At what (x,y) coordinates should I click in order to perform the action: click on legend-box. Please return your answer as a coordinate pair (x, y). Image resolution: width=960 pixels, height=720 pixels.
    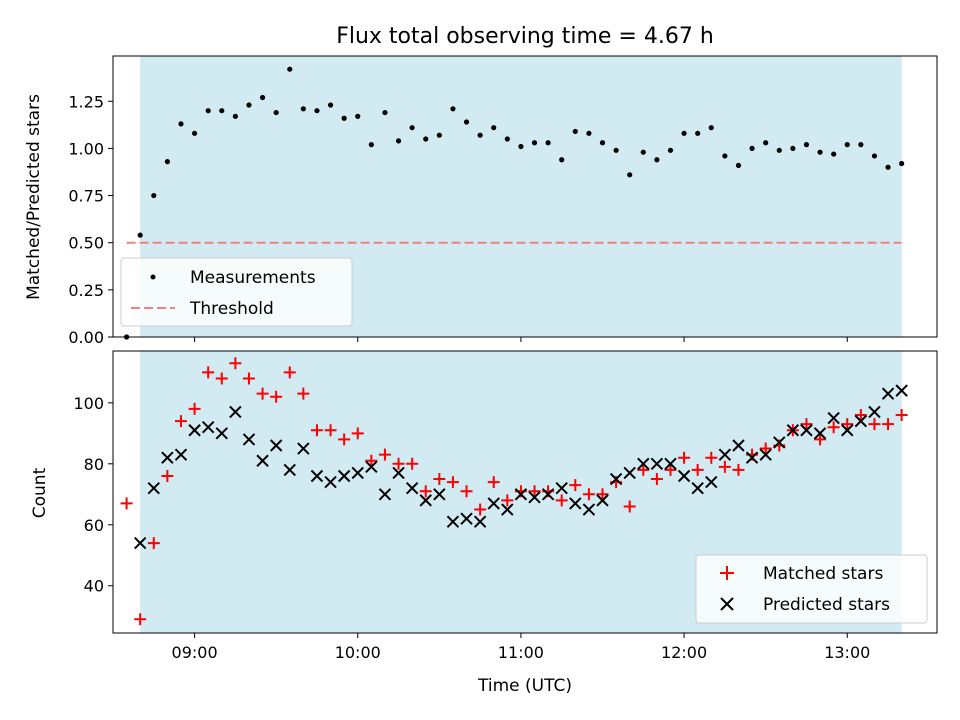
    Looking at the image, I should click on (811, 589).